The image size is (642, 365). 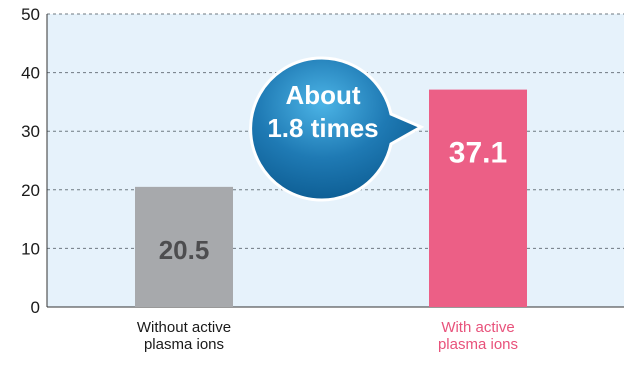 I want to click on data-label: 20.5, so click(x=184, y=250).